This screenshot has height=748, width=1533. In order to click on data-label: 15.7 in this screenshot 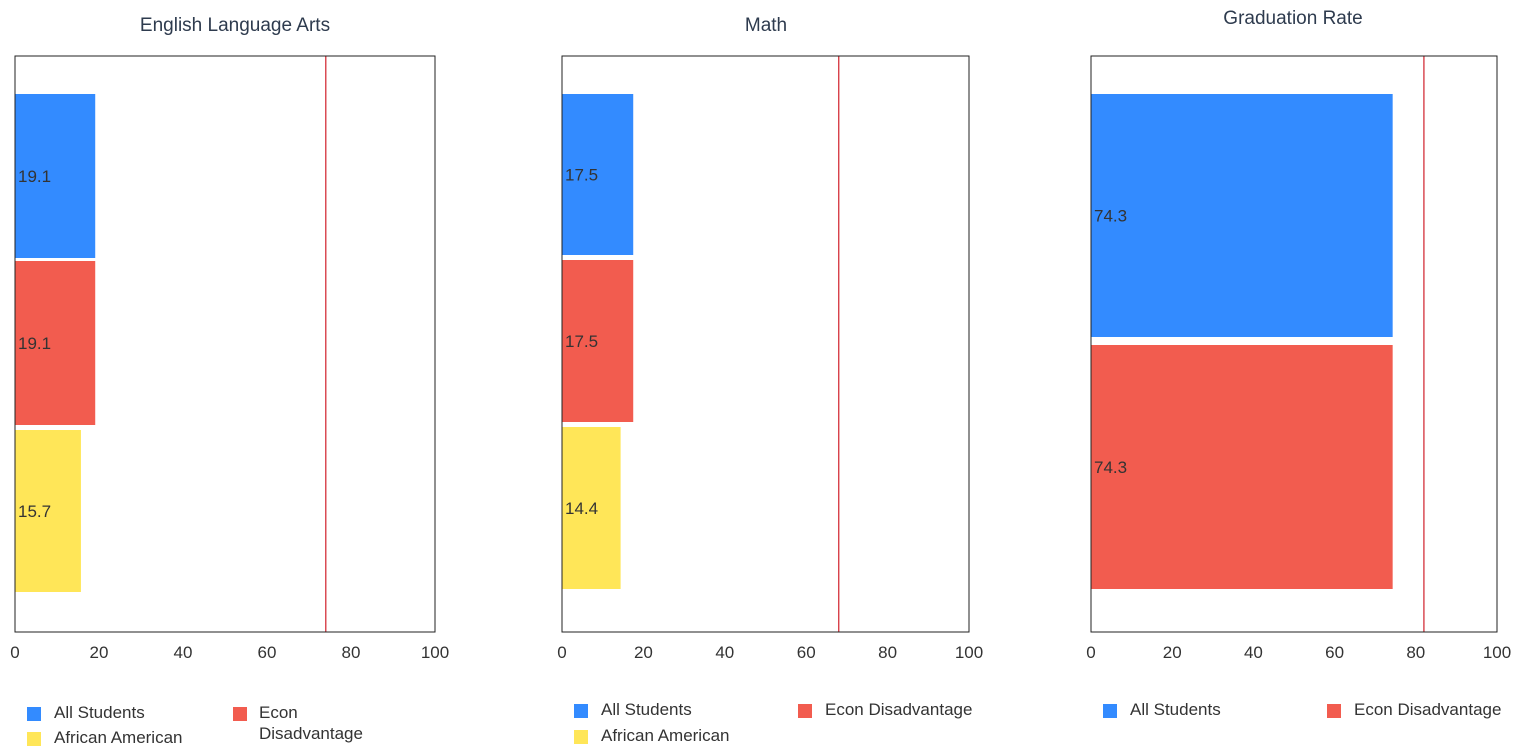, I will do `click(34, 511)`.